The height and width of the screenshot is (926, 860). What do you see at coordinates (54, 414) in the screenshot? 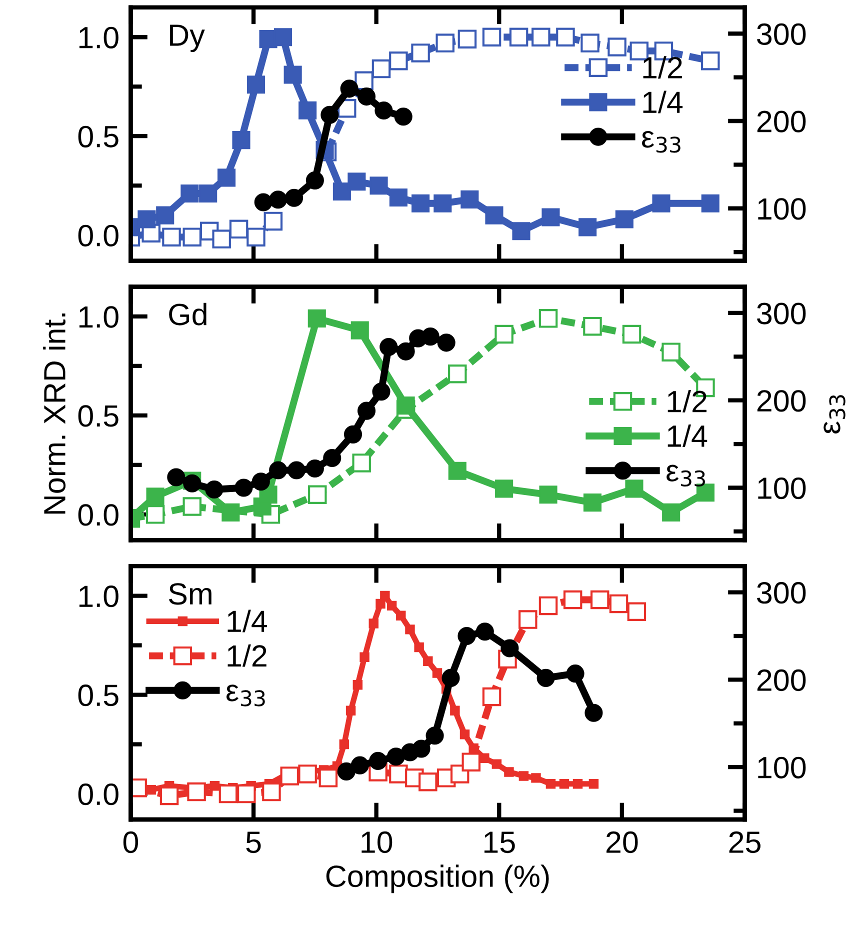
I see `y-axis-title: Norm. XRD int.` at bounding box center [54, 414].